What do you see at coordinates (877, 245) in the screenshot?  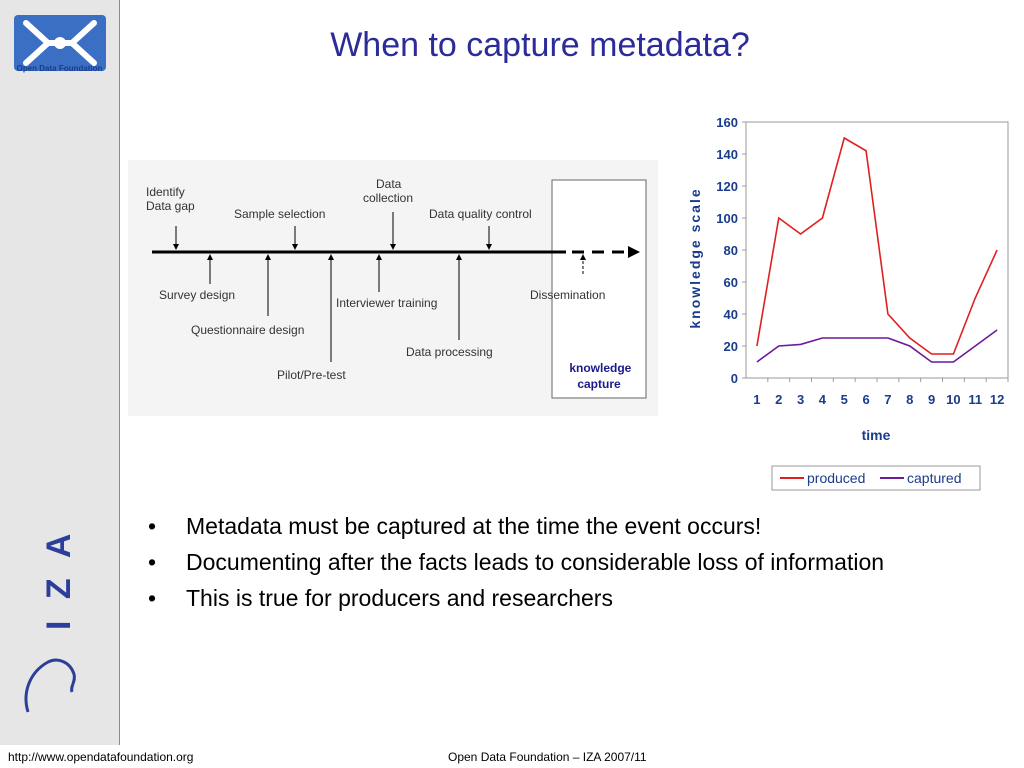 I see `series-line-produced` at bounding box center [877, 245].